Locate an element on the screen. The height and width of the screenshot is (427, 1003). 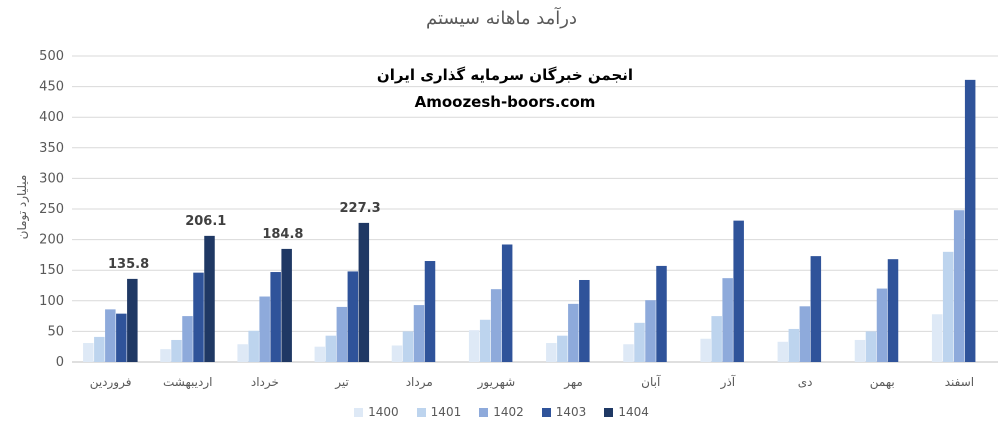
data-label: 135.8 is located at coordinates (128, 264).